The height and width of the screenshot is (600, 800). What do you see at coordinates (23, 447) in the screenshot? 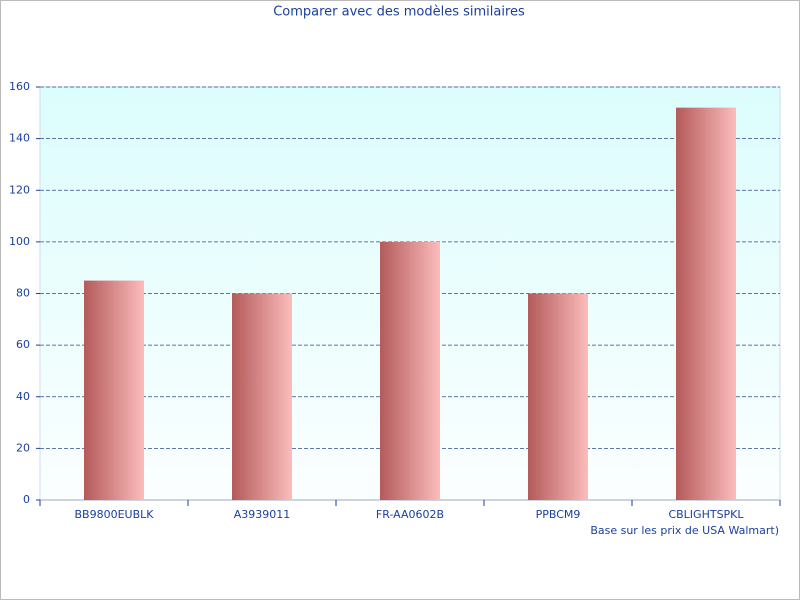
I see `y-tick-label: 20` at bounding box center [23, 447].